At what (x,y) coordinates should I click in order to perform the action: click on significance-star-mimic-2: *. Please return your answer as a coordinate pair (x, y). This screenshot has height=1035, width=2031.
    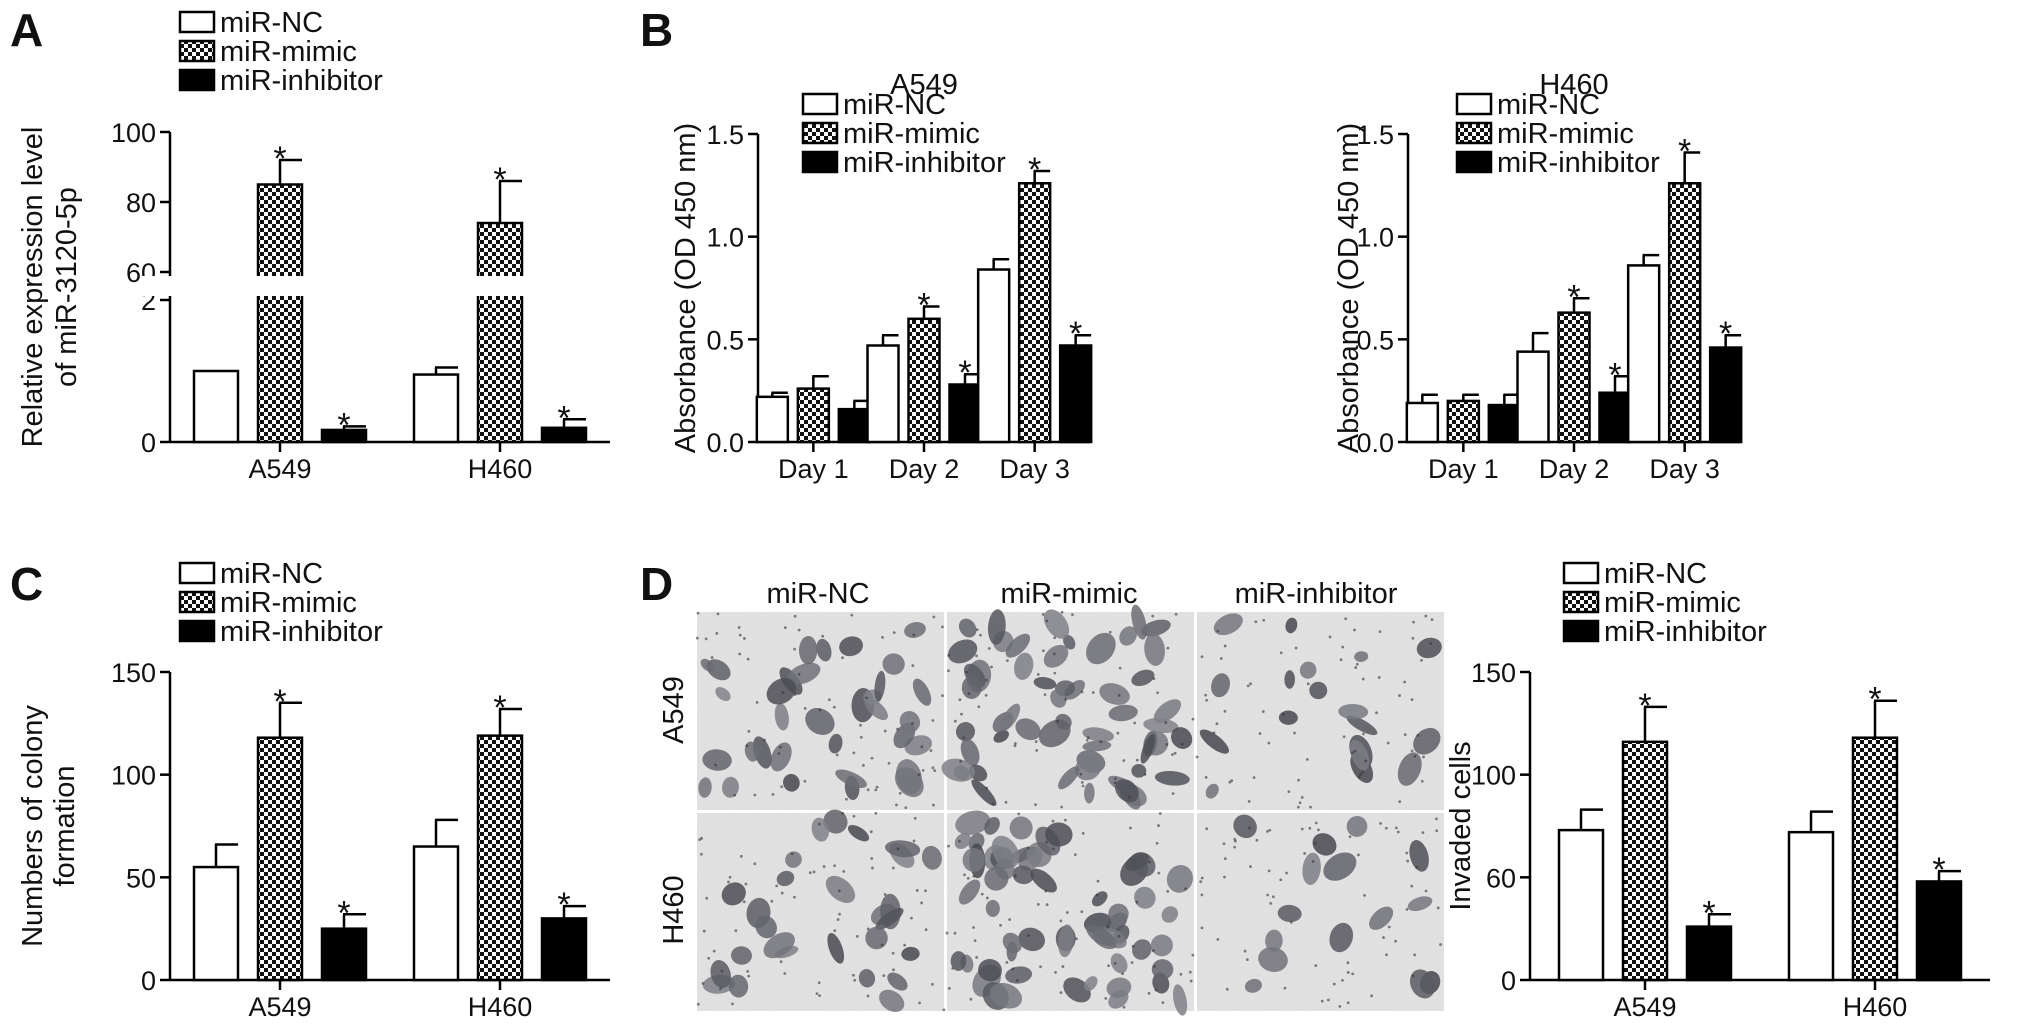
    Looking at the image, I should click on (1034, 170).